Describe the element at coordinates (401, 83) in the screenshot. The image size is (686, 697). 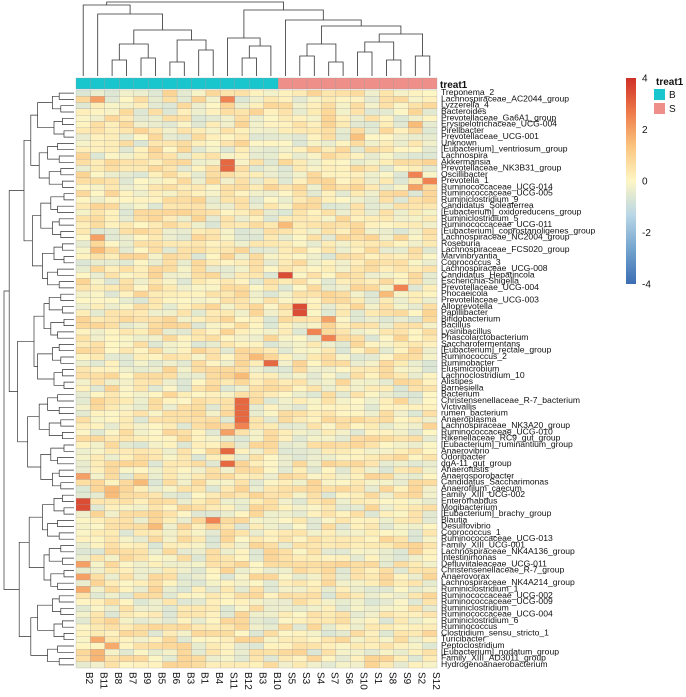
I see `annotation-cell` at that location.